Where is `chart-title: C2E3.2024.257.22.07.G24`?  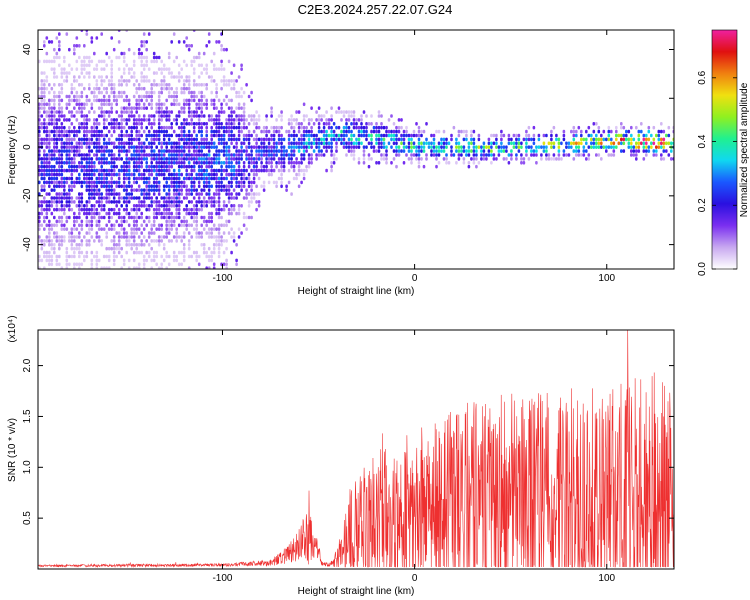
chart-title: C2E3.2024.257.22.07.G24 is located at coordinates (375, 9).